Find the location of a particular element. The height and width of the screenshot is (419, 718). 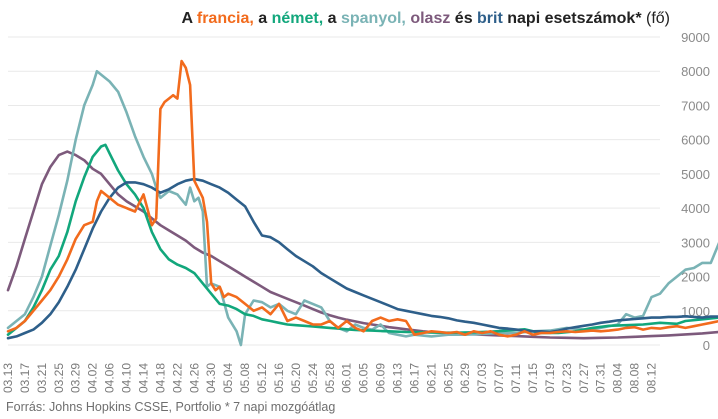

x-tick-label: 04.02 is located at coordinates (93, 378).